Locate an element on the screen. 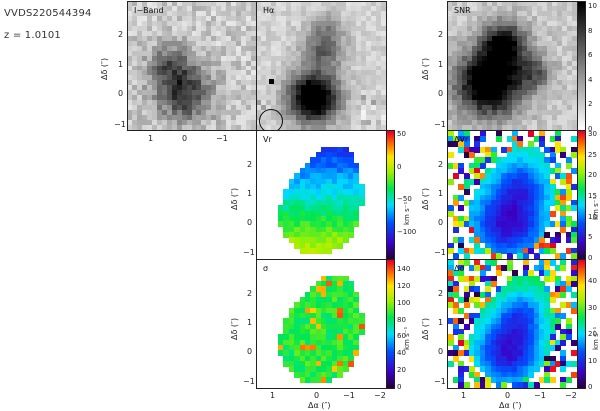  dsigma-colorbar is located at coordinates (581, 324).